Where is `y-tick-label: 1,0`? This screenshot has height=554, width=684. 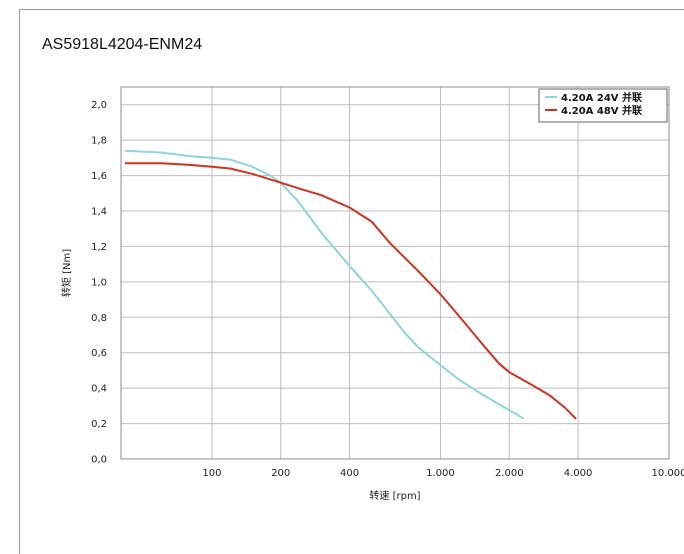
y-tick-label: 1,0 is located at coordinates (99, 282).